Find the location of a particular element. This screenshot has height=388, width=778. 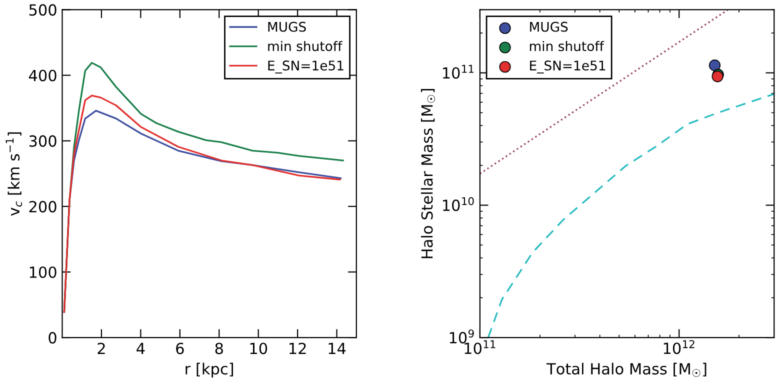

y-tick-label: 10$^{11}$ is located at coordinates (458, 71).